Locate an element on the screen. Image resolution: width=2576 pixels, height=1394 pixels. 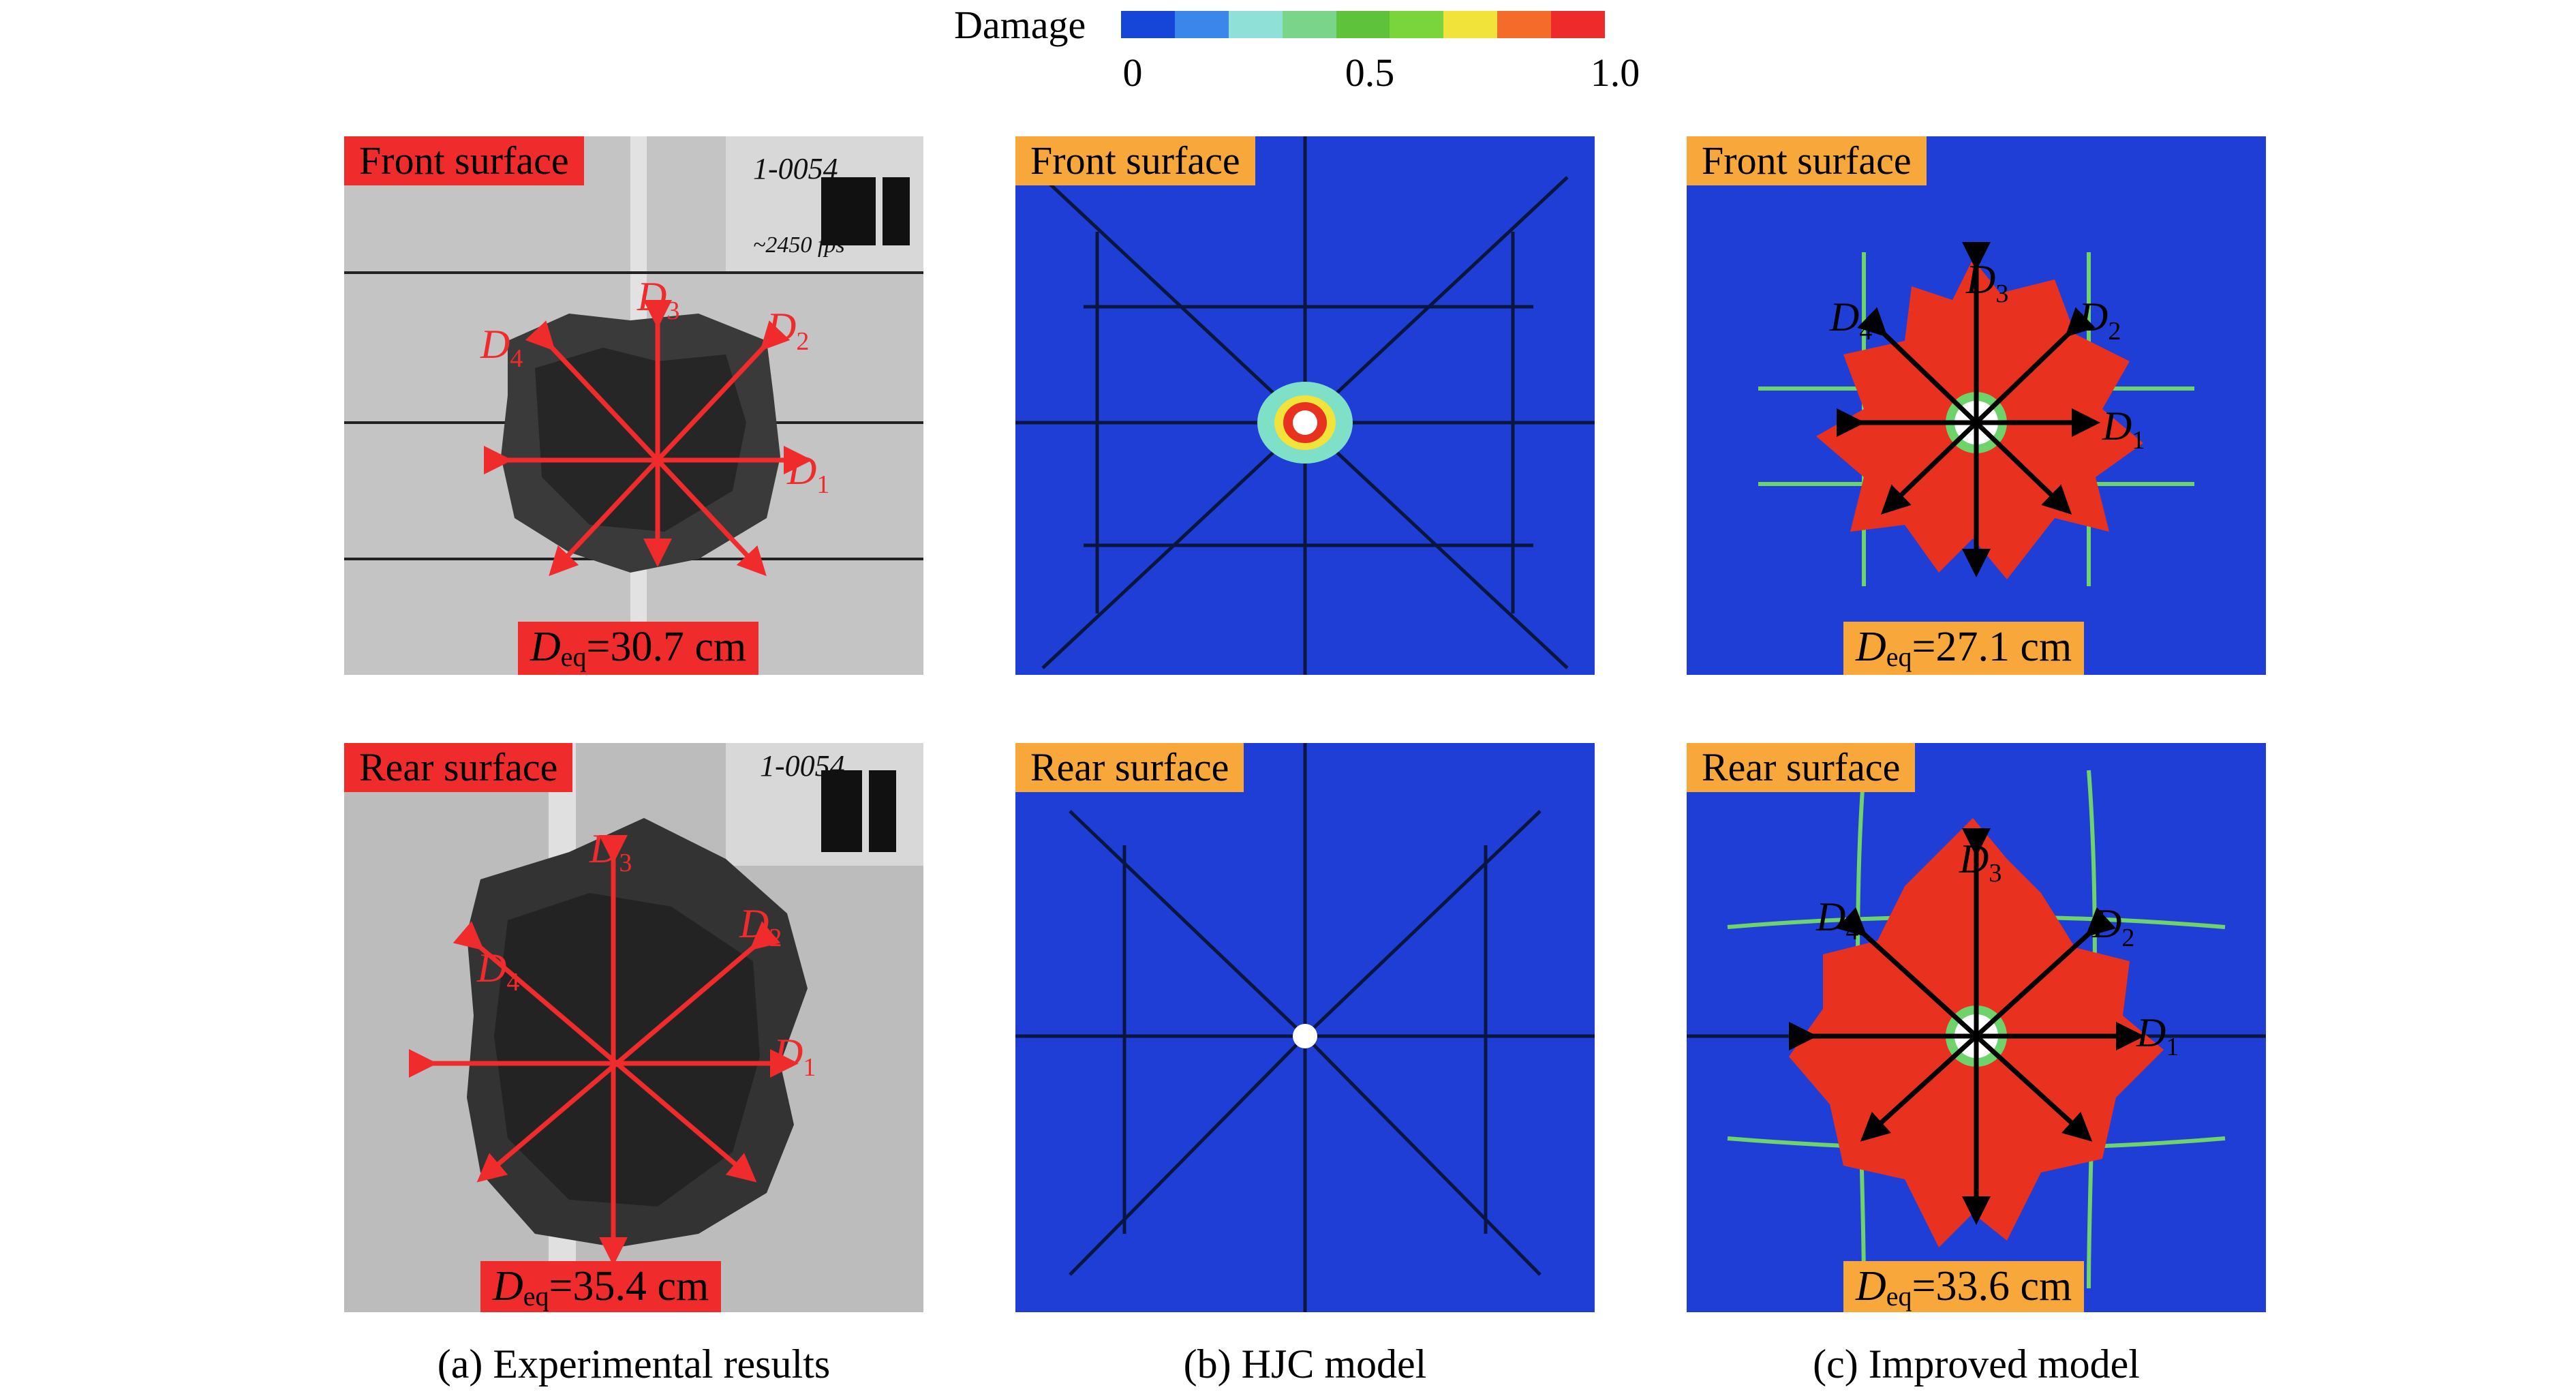
improved-front-image is located at coordinates (1976, 405).